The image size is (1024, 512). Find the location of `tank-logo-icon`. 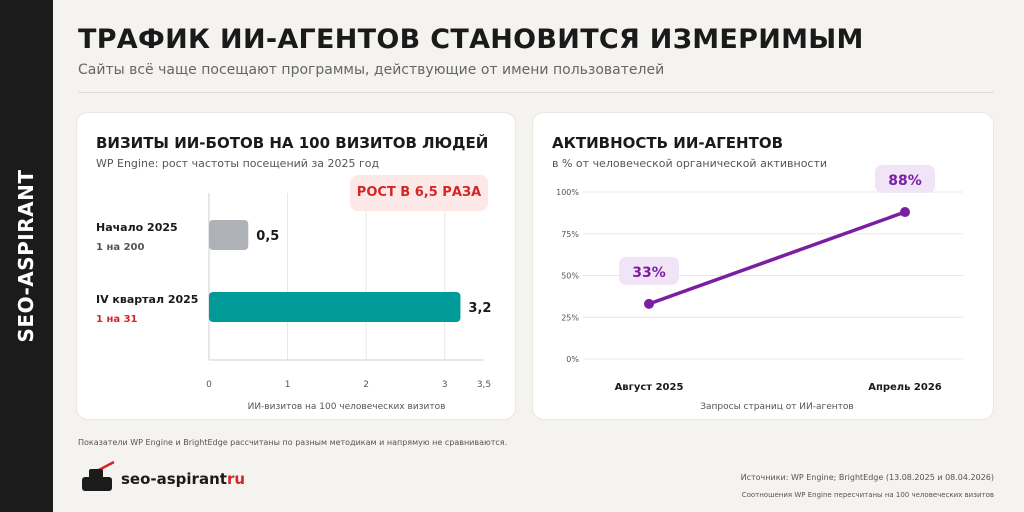

tank-logo-icon is located at coordinates (98, 475).